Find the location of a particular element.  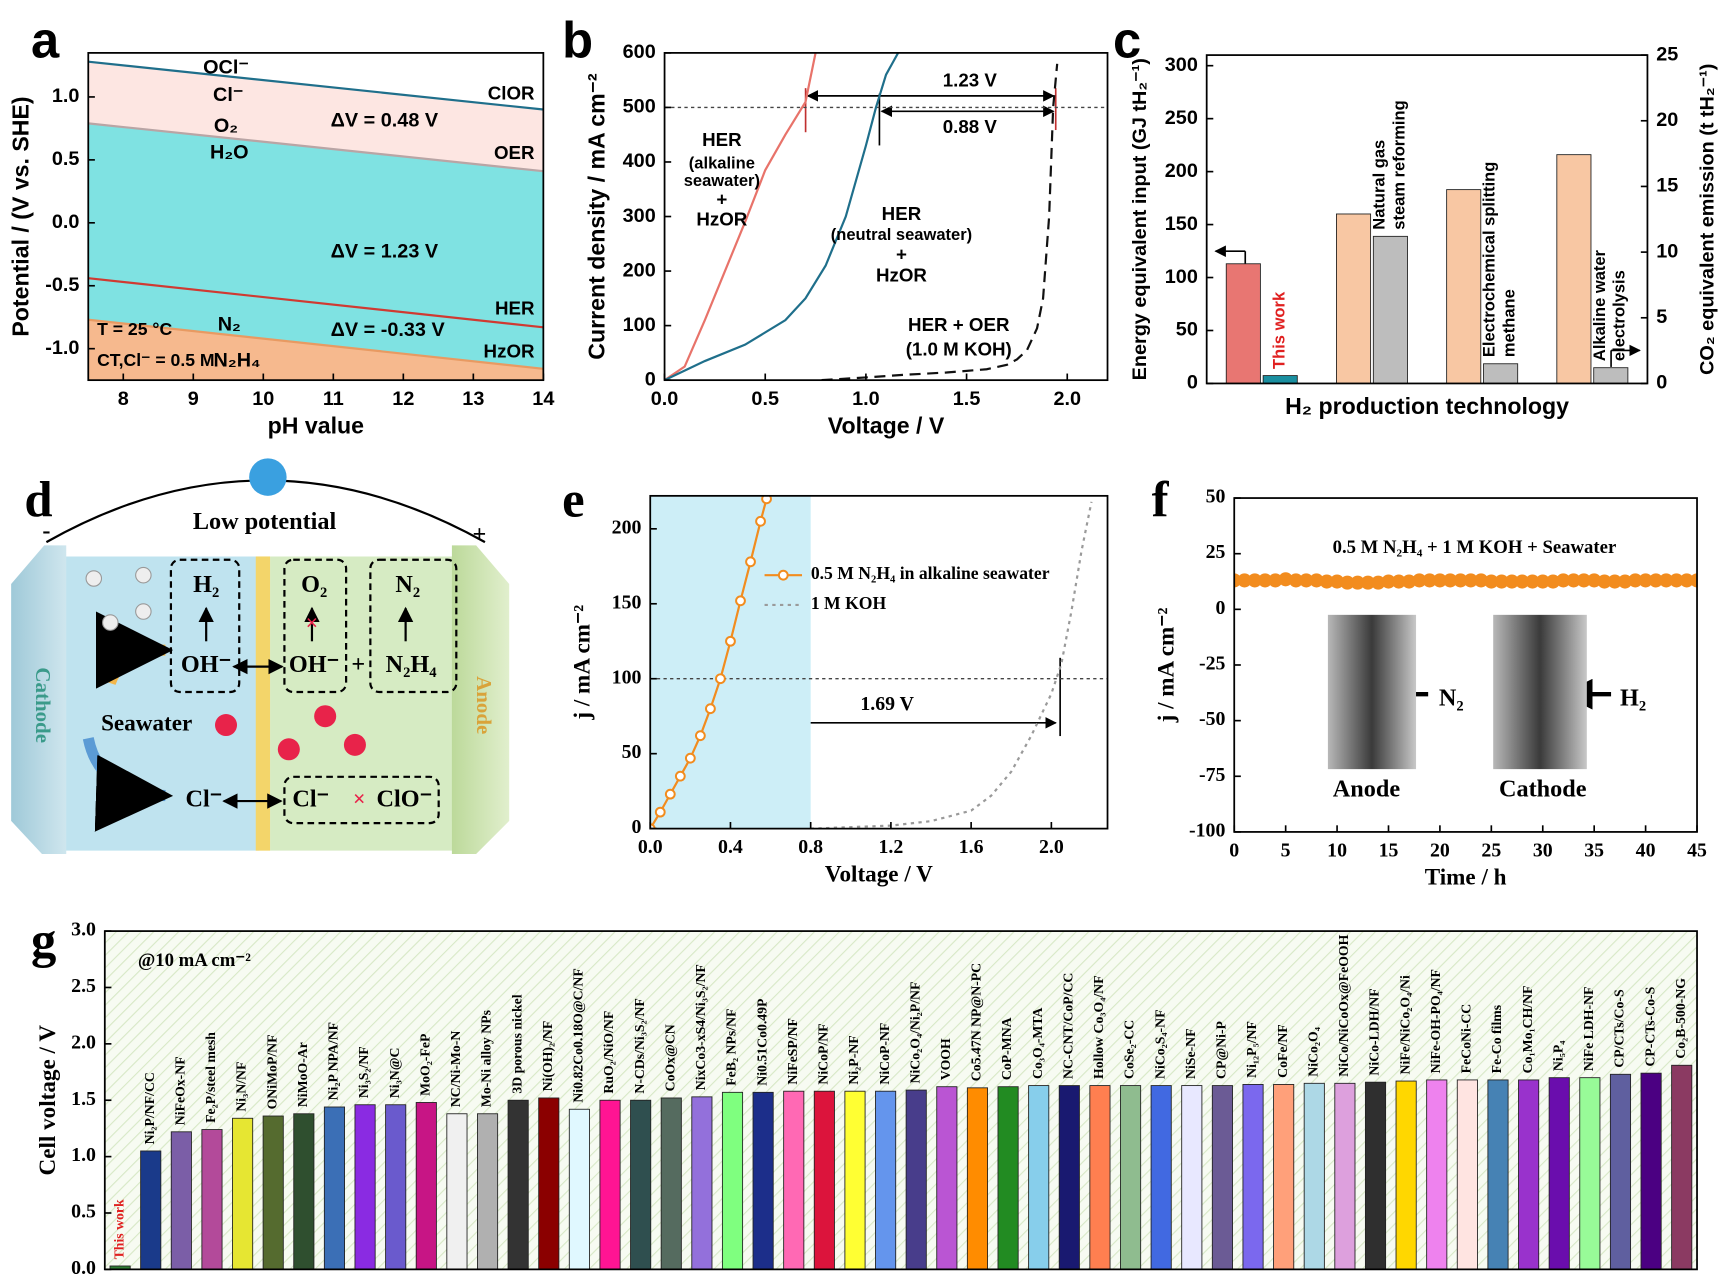

x-tick-label: 9 is located at coordinates (193, 399).